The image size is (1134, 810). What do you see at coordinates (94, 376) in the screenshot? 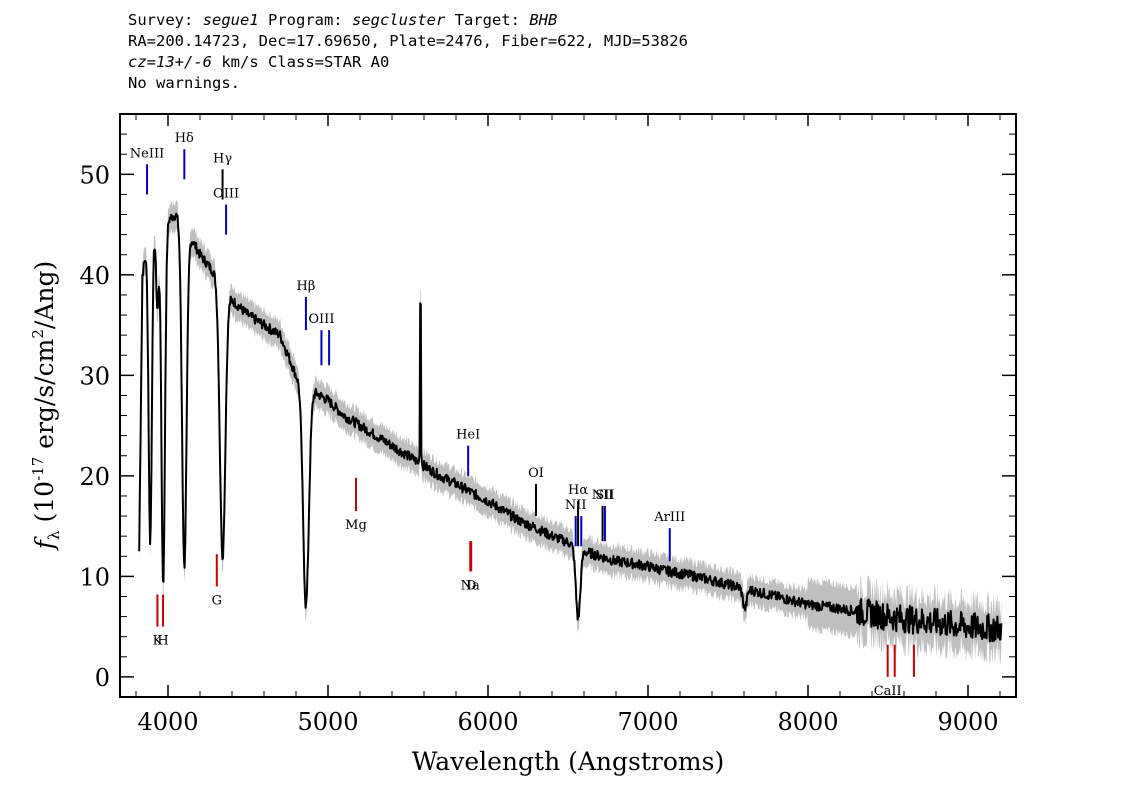
I see `y-tick-label: 30` at bounding box center [94, 376].